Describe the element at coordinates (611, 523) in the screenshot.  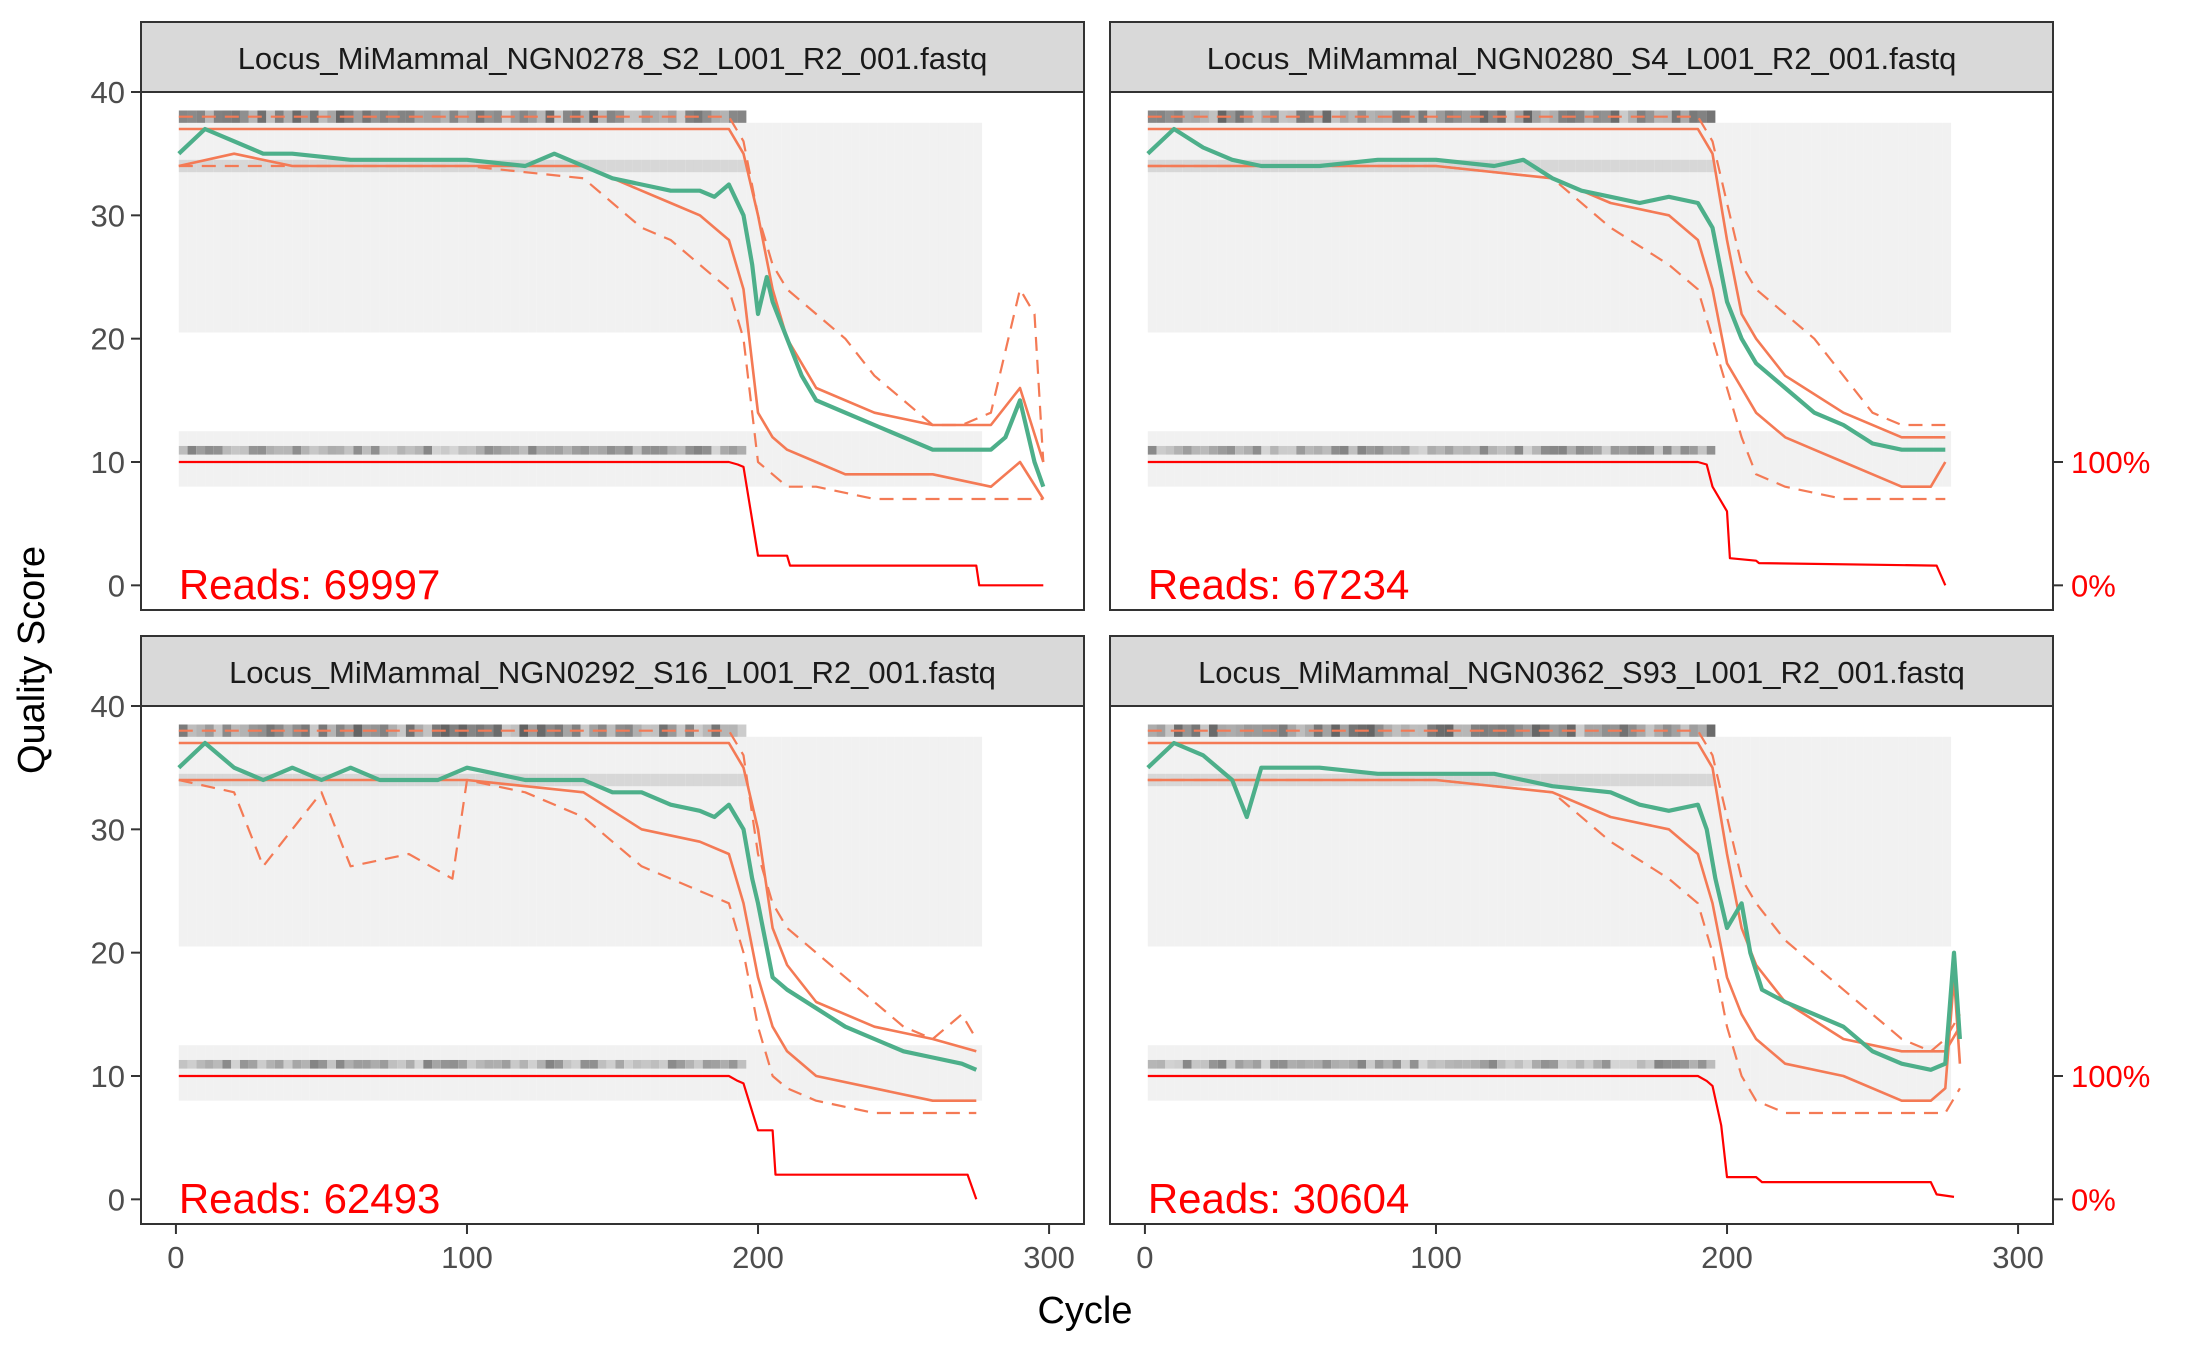
I see `series-cumulative-reads-line` at that location.